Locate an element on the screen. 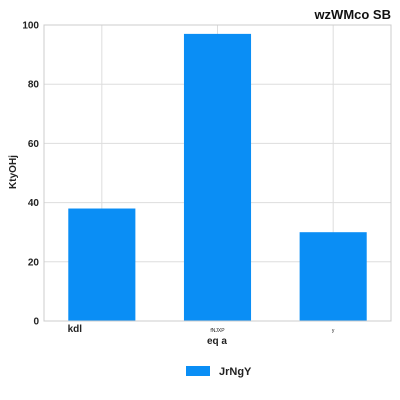  legend-swatch is located at coordinates (198, 371).